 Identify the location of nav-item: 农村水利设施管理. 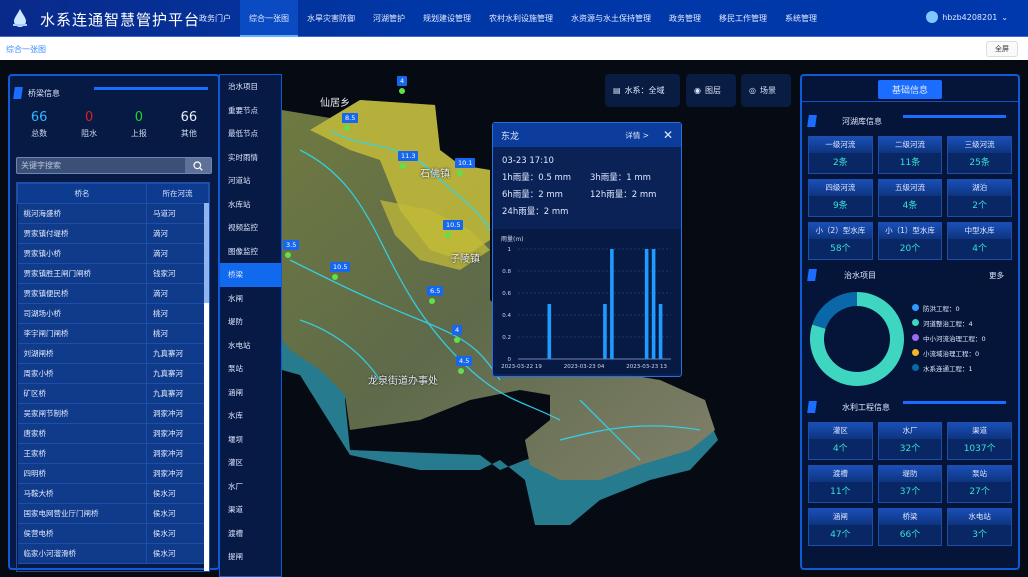
(521, 18).